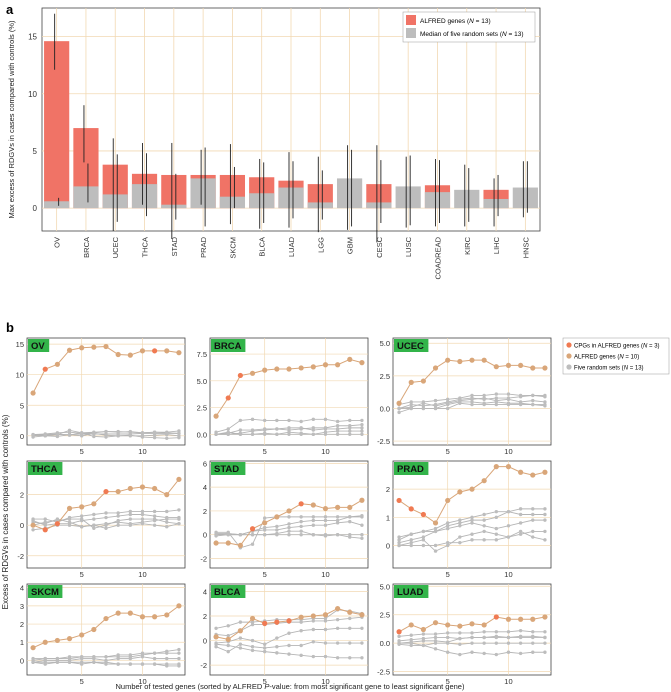 The image size is (671, 692). I want to click on bar-alfred-stad, so click(174, 191).